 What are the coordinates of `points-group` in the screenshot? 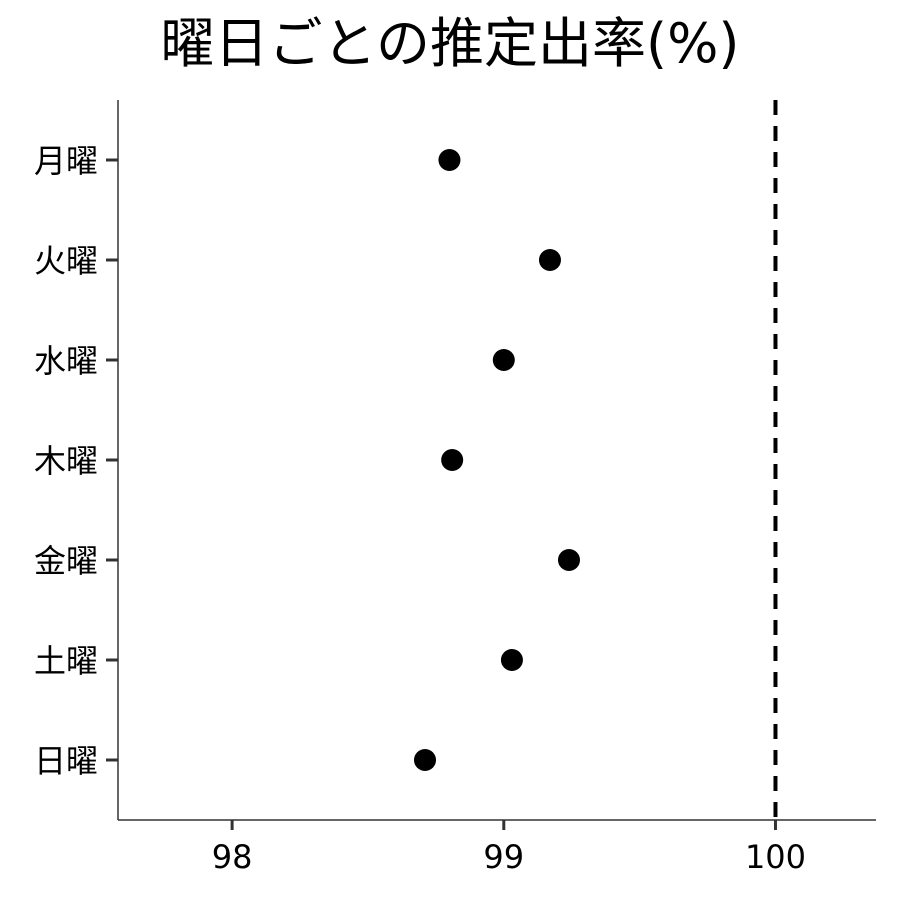 It's located at (497, 460).